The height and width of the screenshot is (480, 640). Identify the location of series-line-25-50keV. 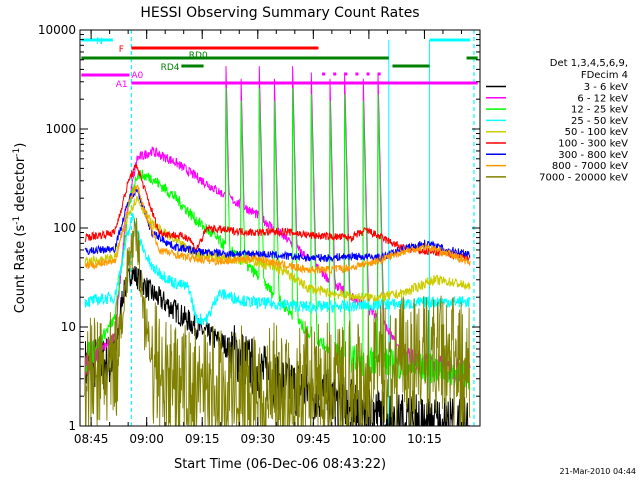
(277, 269).